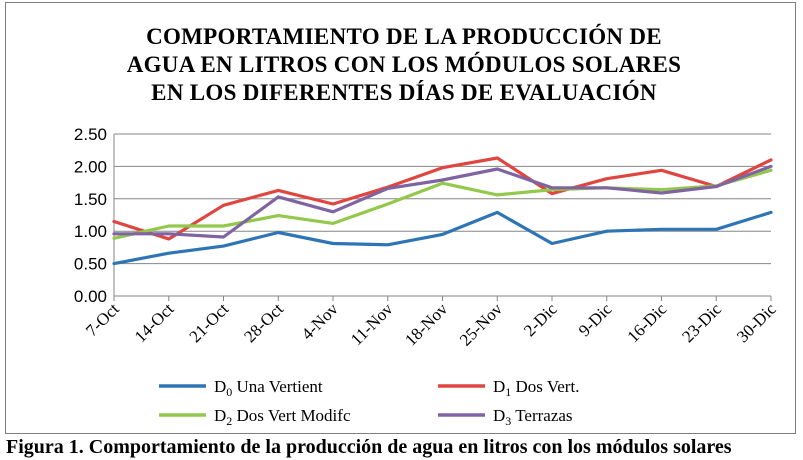 The width and height of the screenshot is (803, 460). What do you see at coordinates (90, 199) in the screenshot?
I see `y-tick-label: 1.50` at bounding box center [90, 199].